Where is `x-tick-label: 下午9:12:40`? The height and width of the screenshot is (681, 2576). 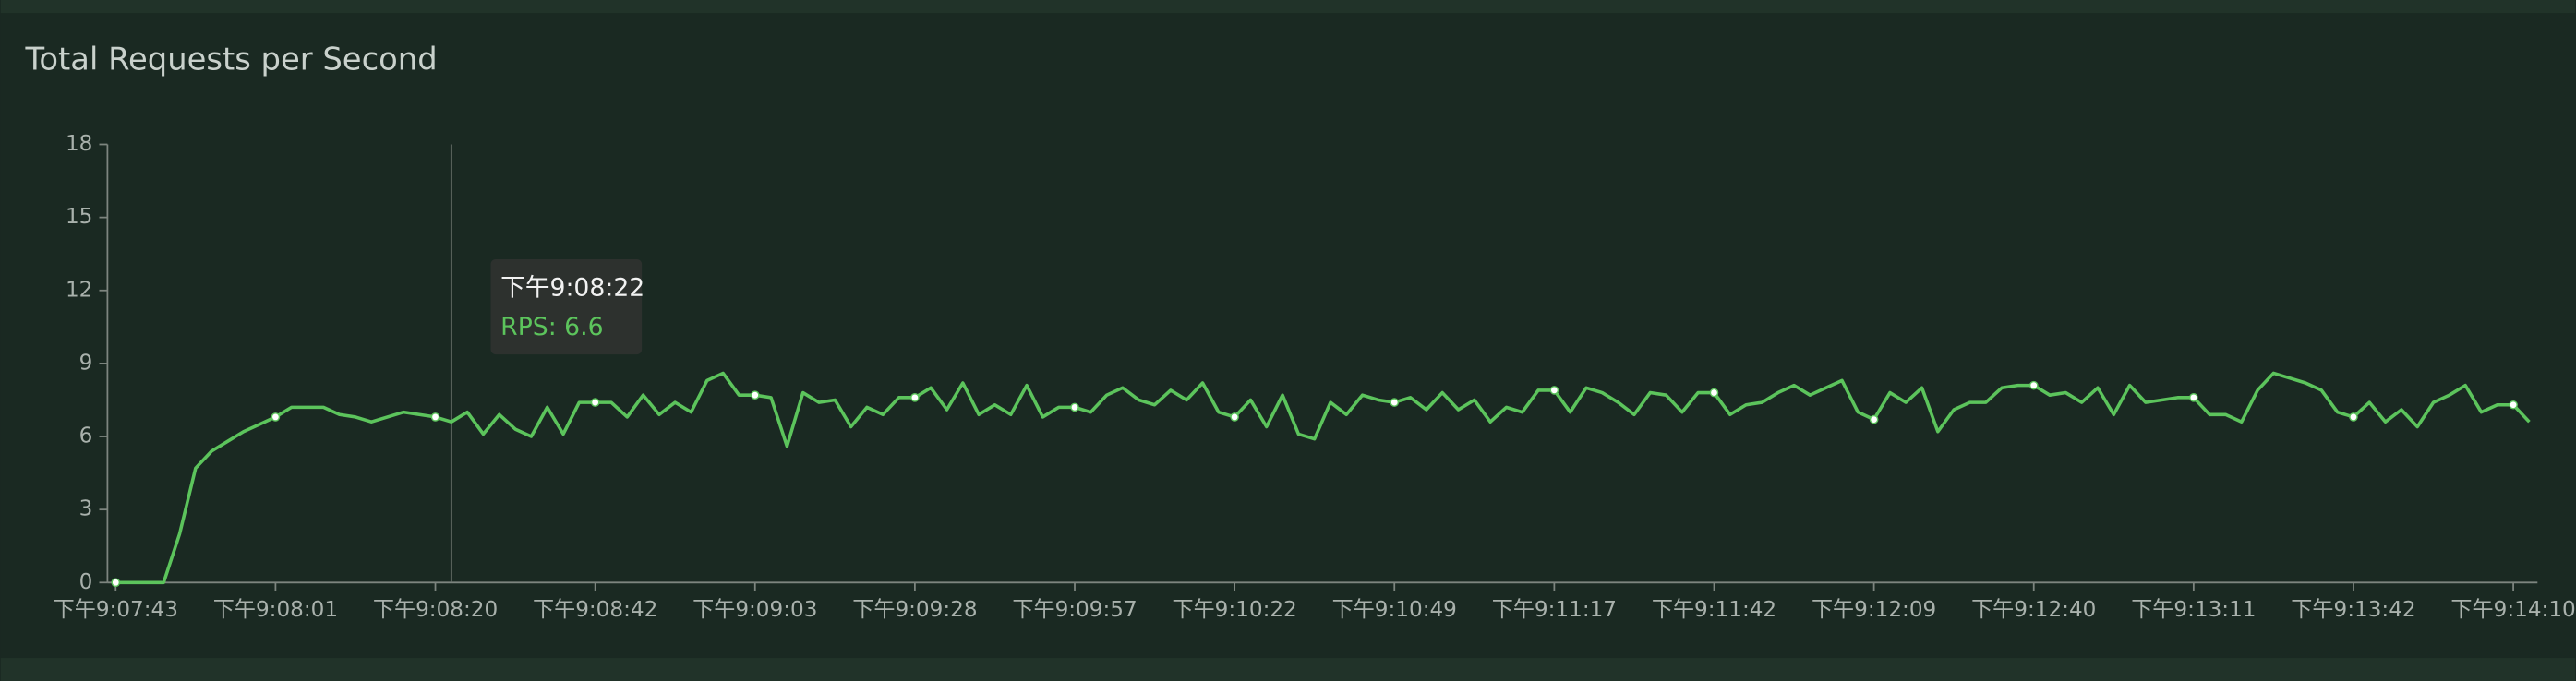 x-tick-label: 下午9:12:40 is located at coordinates (2033, 610).